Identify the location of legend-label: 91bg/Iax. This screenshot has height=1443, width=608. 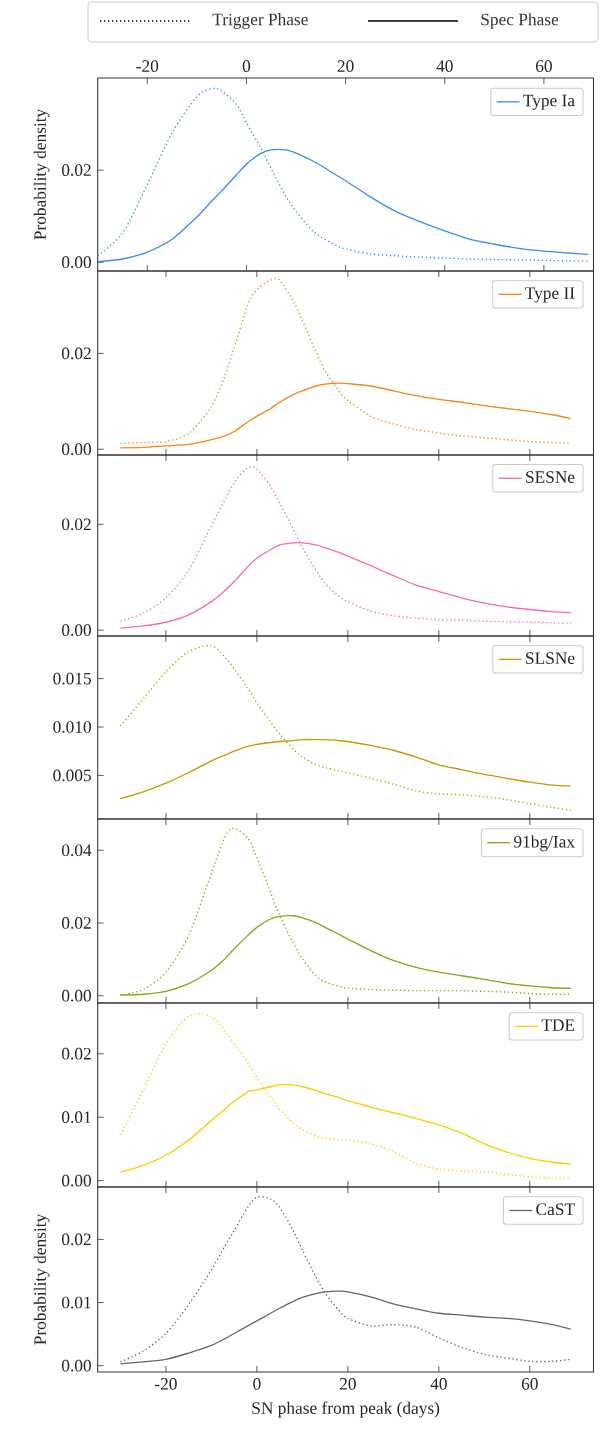
(544, 843).